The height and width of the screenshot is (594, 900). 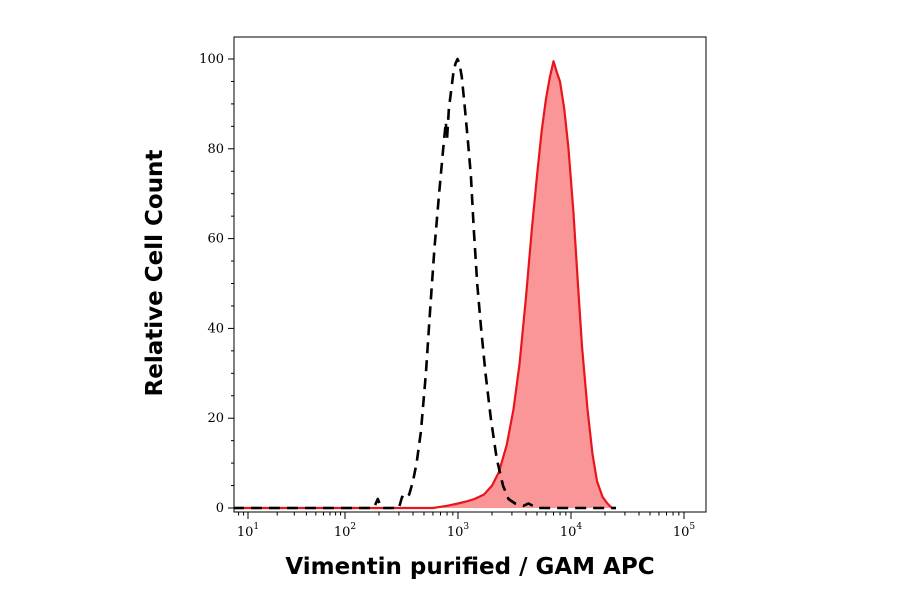 What do you see at coordinates (215, 239) in the screenshot?
I see `y-tick-label: 60` at bounding box center [215, 239].